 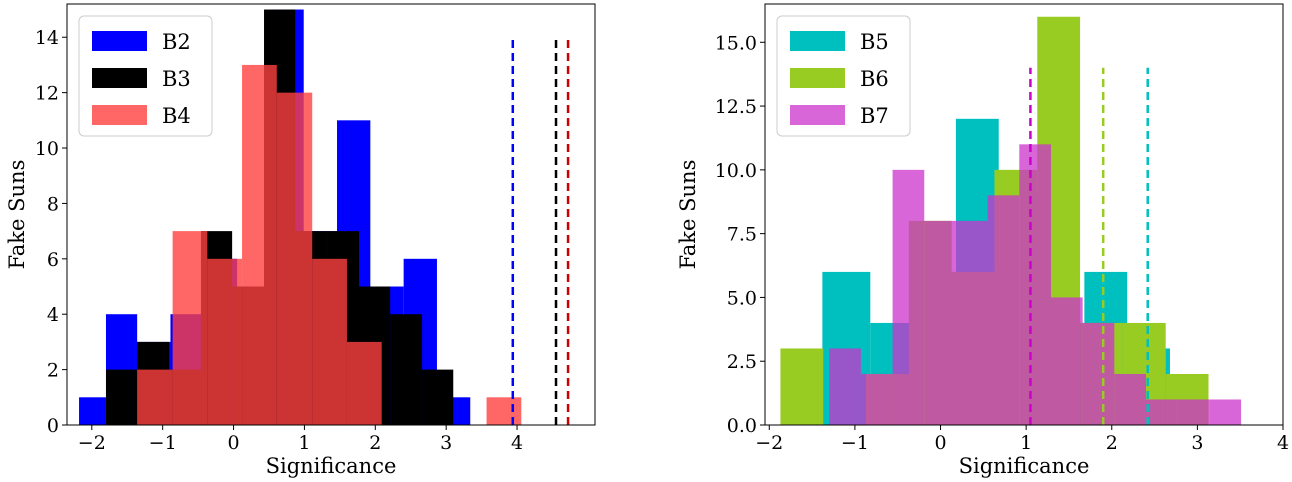 I want to click on y-tick-label: 12.5, so click(x=736, y=107).